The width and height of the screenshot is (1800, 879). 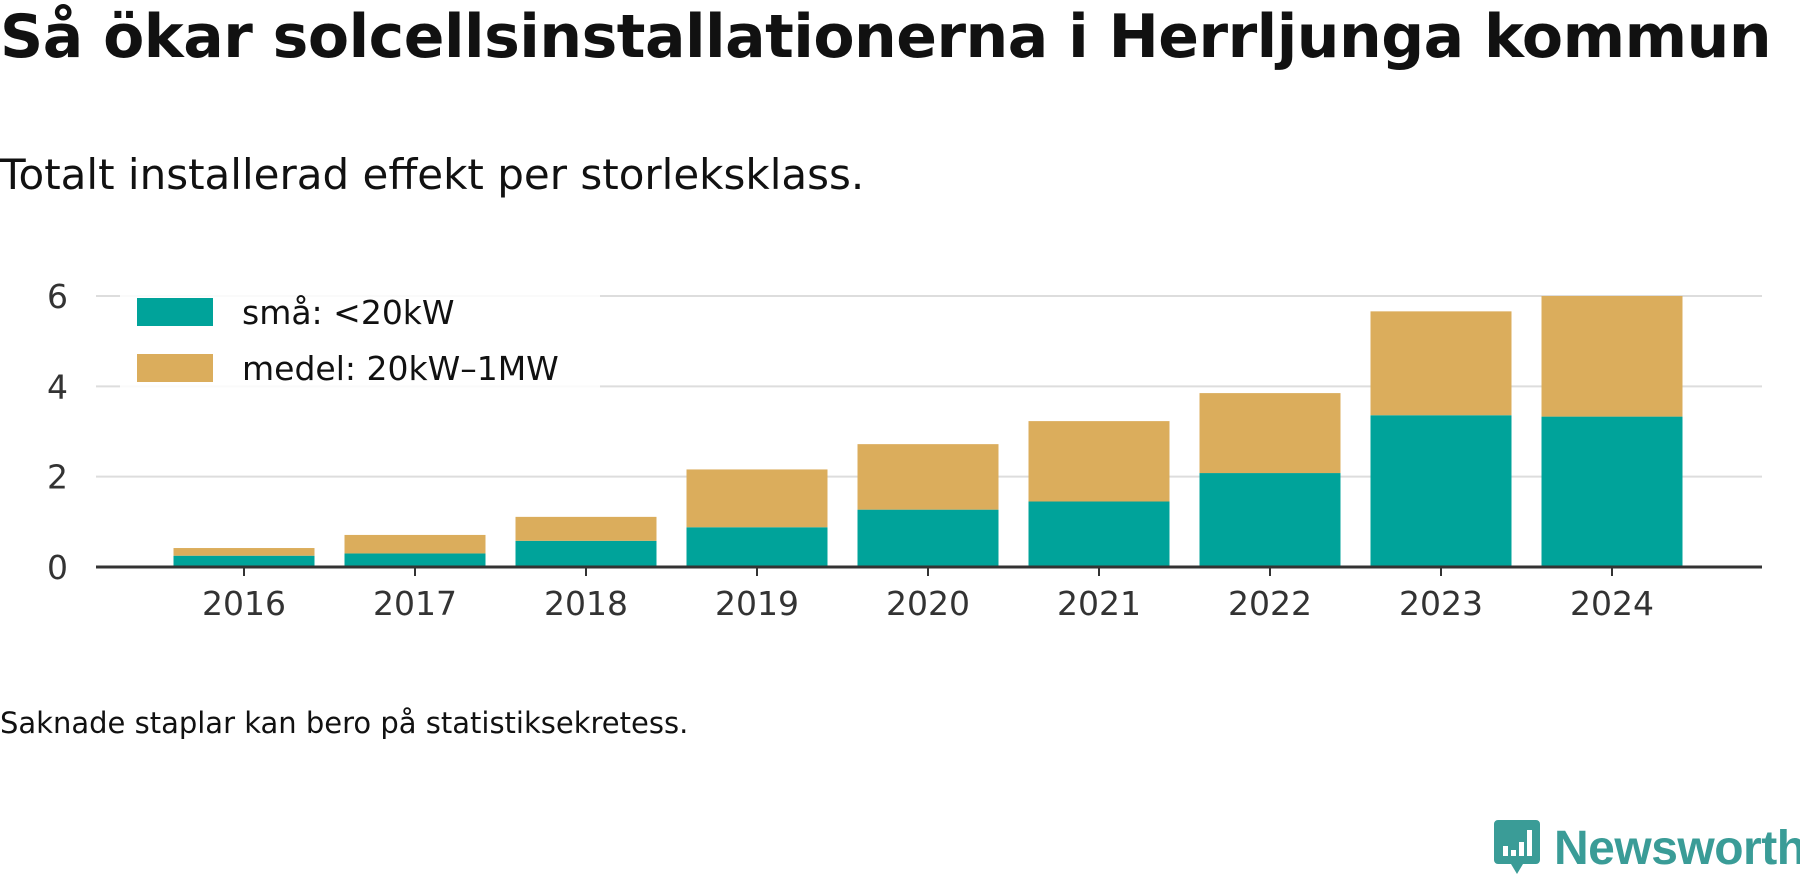 I want to click on x-tick-label: 2020, so click(x=928, y=603).